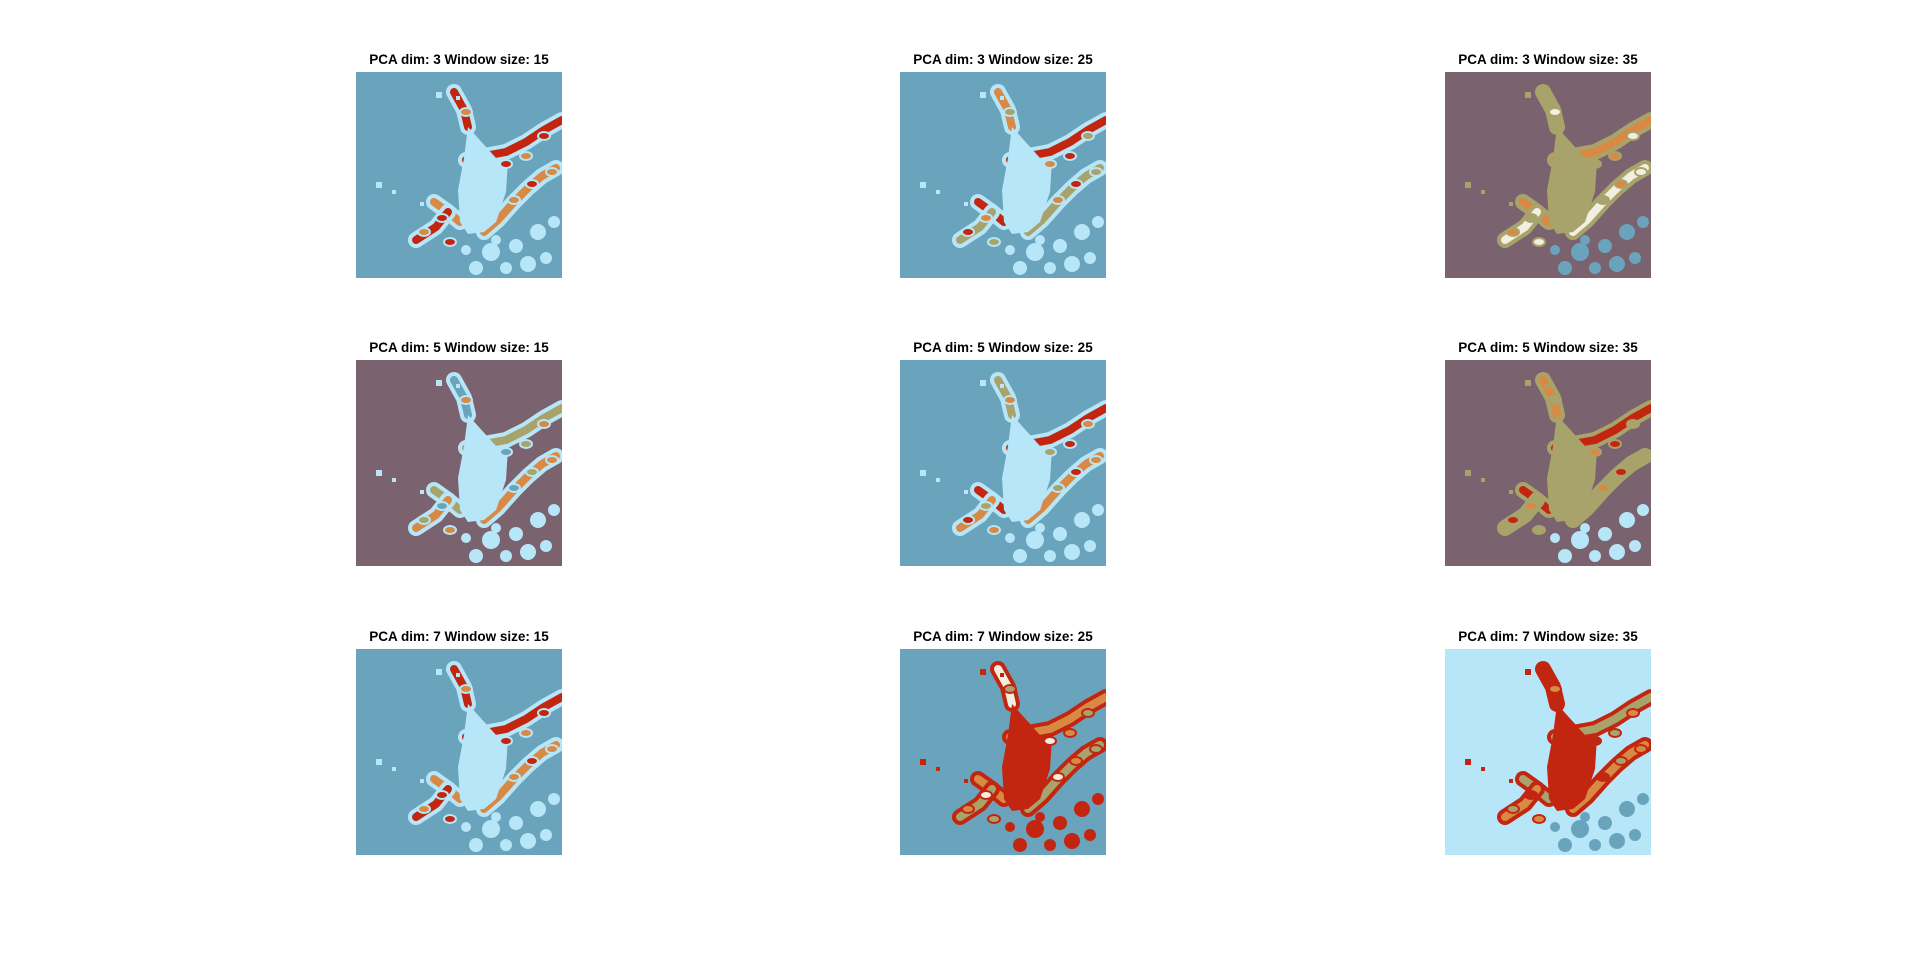 This screenshot has height=954, width=1920. Describe the element at coordinates (1548, 60) in the screenshot. I see `panel-title: PCA dim: 3 Window size: 35` at that location.